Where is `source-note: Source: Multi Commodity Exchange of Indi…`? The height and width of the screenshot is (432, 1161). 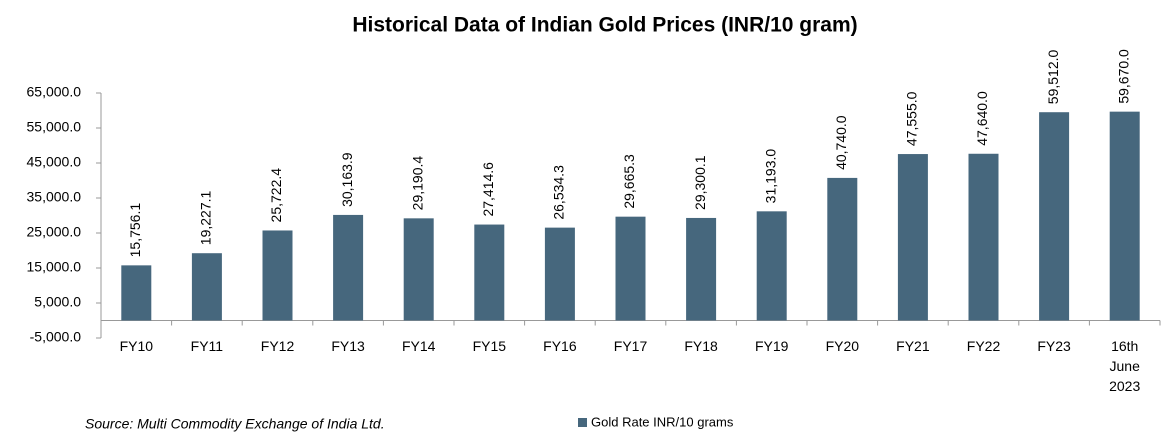 source-note: Source: Multi Commodity Exchange of Indi… is located at coordinates (235, 424).